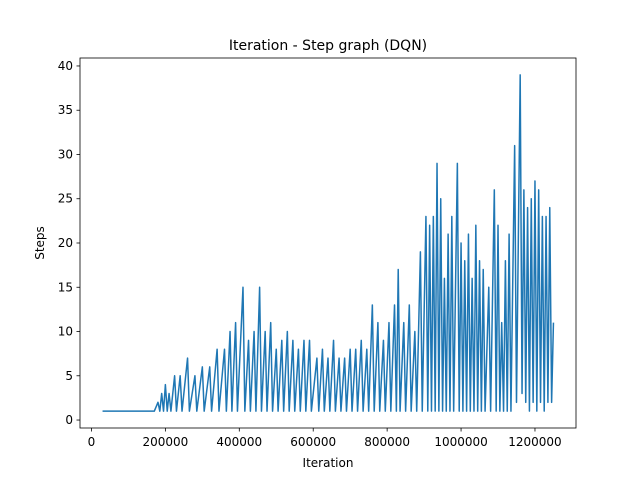 The height and width of the screenshot is (484, 640). I want to click on y-axis-label: Steps, so click(40, 243).